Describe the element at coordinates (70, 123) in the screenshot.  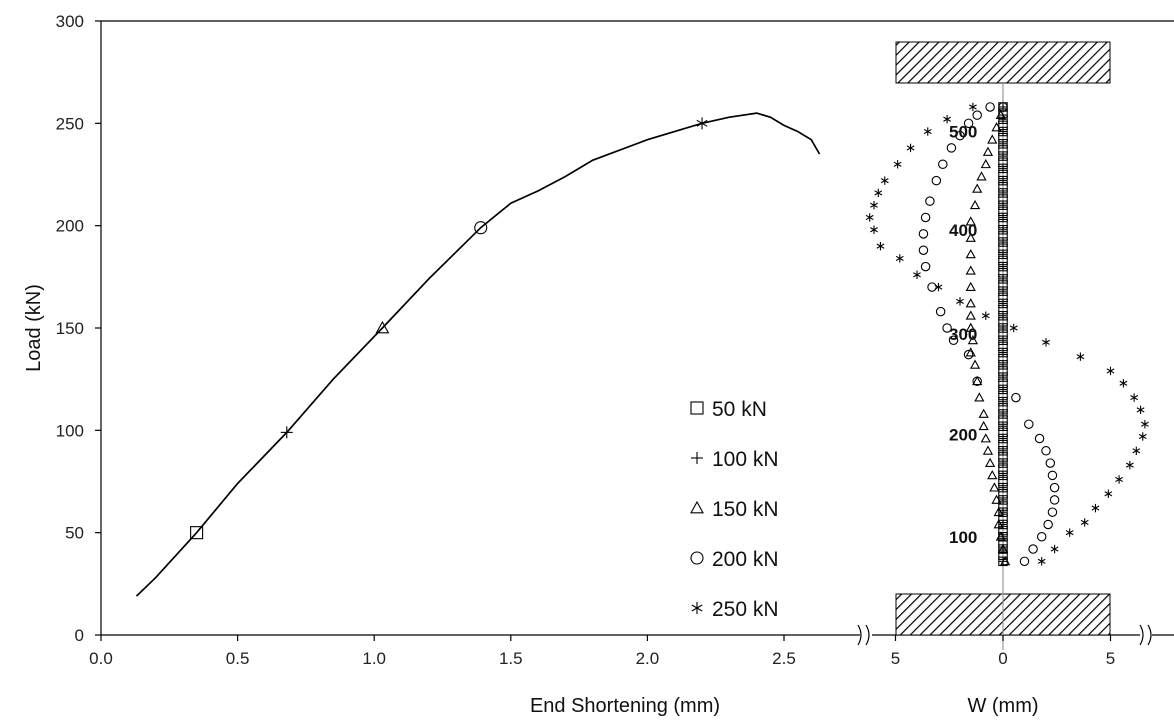
I see `y-tick-label: 250` at that location.